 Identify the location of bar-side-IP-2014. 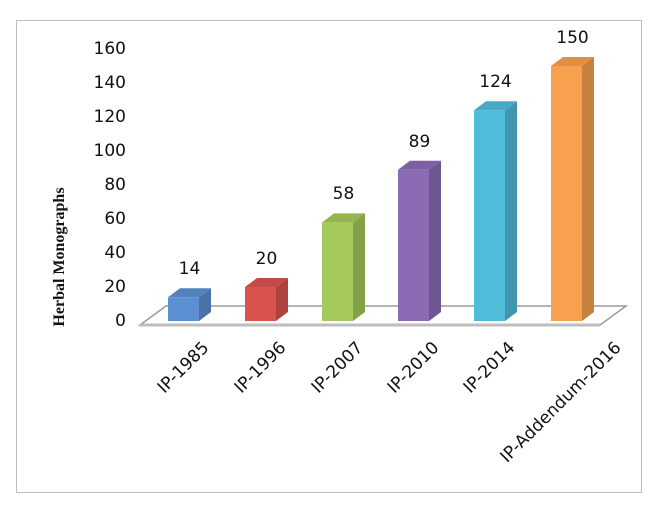
(511, 211).